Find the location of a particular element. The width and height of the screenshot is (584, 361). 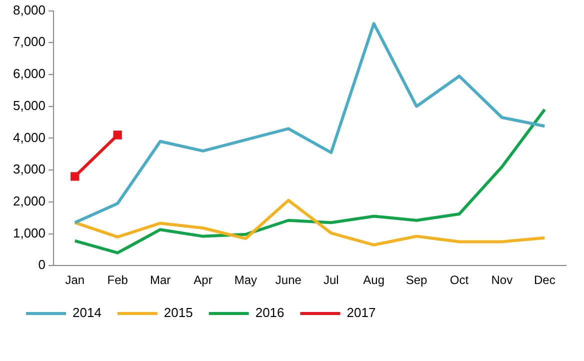

legend-label: 2016 is located at coordinates (269, 312).